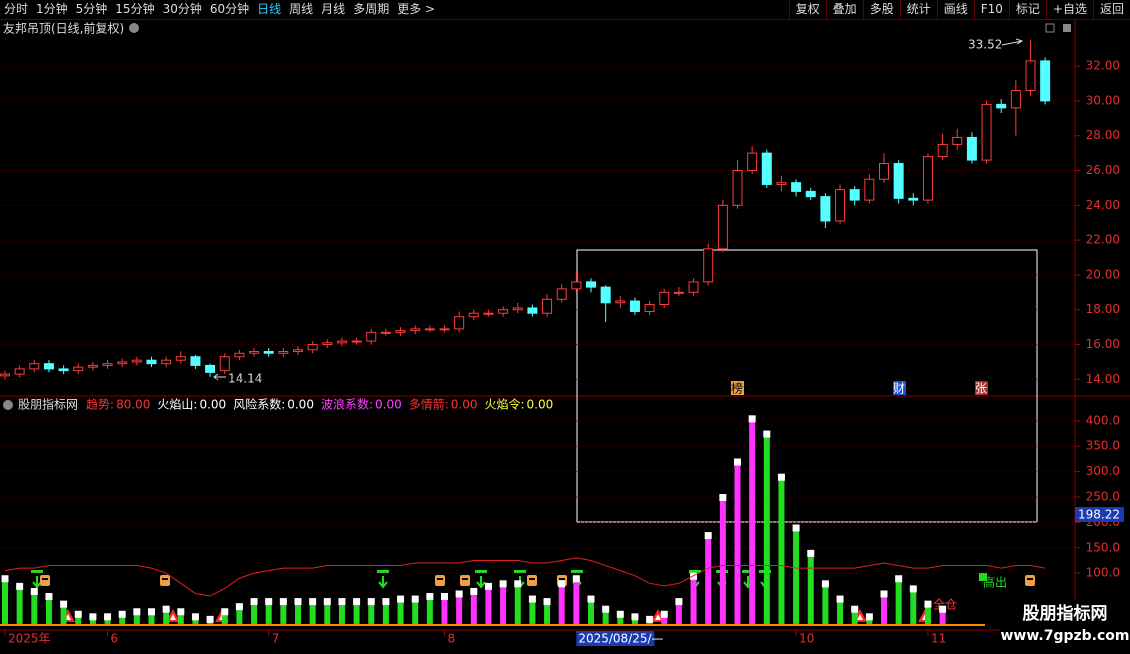 This screenshot has width=1130, height=654. I want to click on annotation: 高出, so click(995, 582).